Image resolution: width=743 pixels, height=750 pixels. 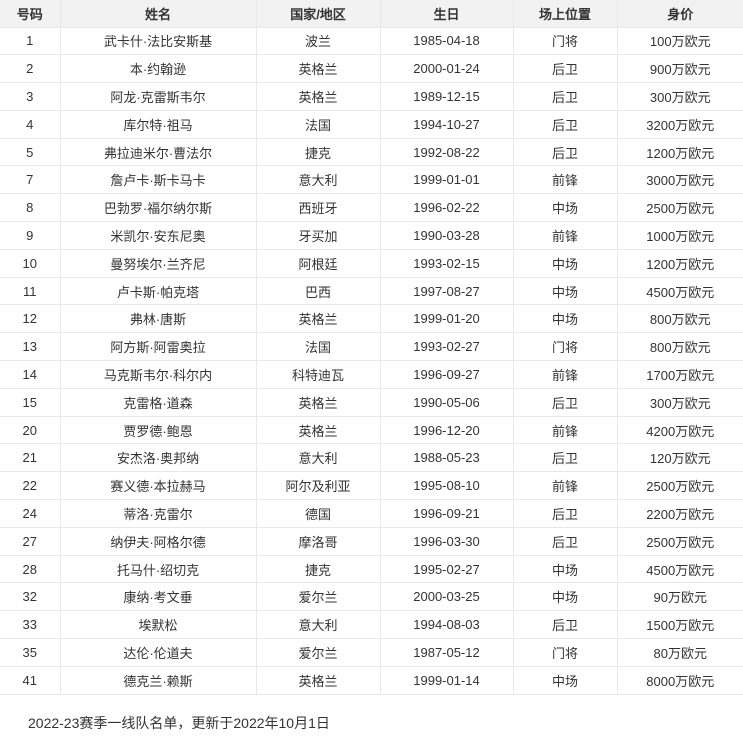 What do you see at coordinates (447, 291) in the screenshot?
I see `cell-birthday: 1997-08-27` at bounding box center [447, 291].